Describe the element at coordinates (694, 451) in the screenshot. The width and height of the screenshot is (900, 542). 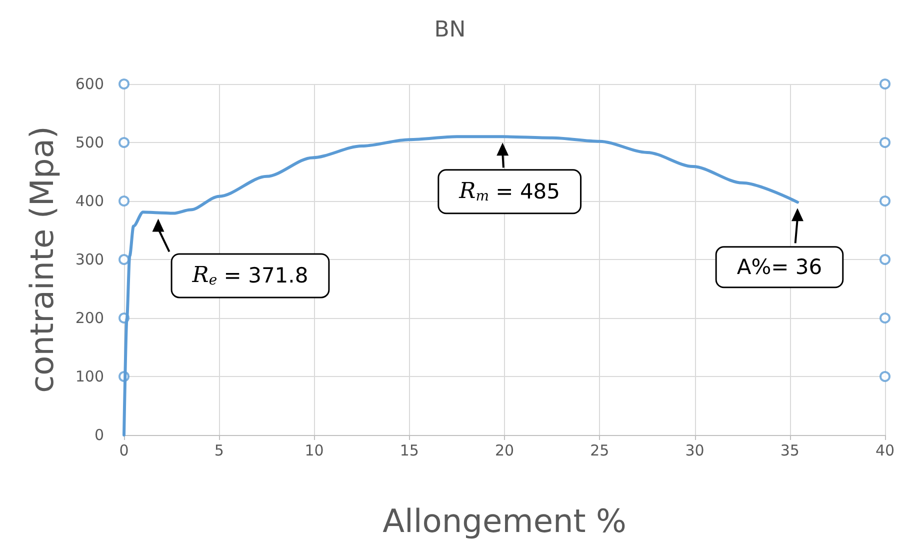
I see `x-tick-label: 30` at that location.